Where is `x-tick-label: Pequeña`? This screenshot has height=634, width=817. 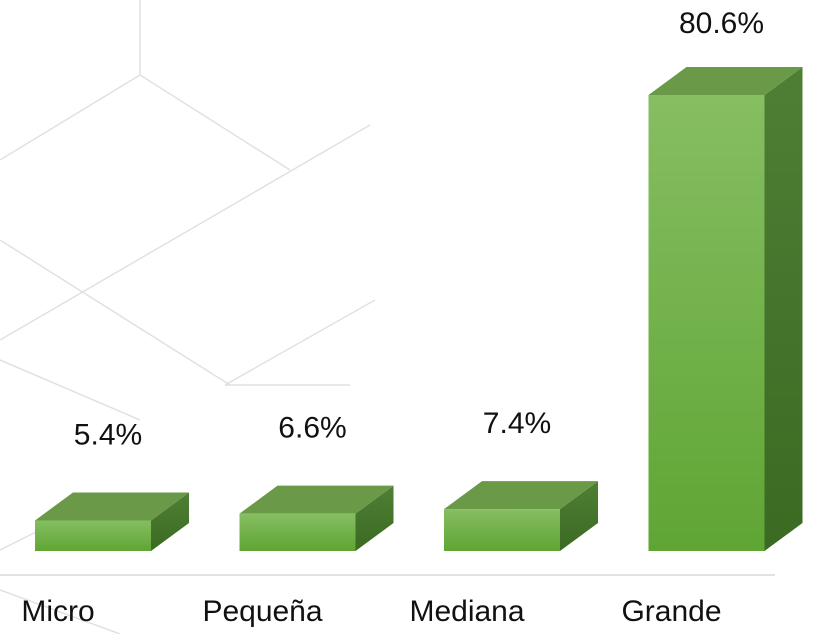
x-tick-label: Pequeña is located at coordinates (262, 611).